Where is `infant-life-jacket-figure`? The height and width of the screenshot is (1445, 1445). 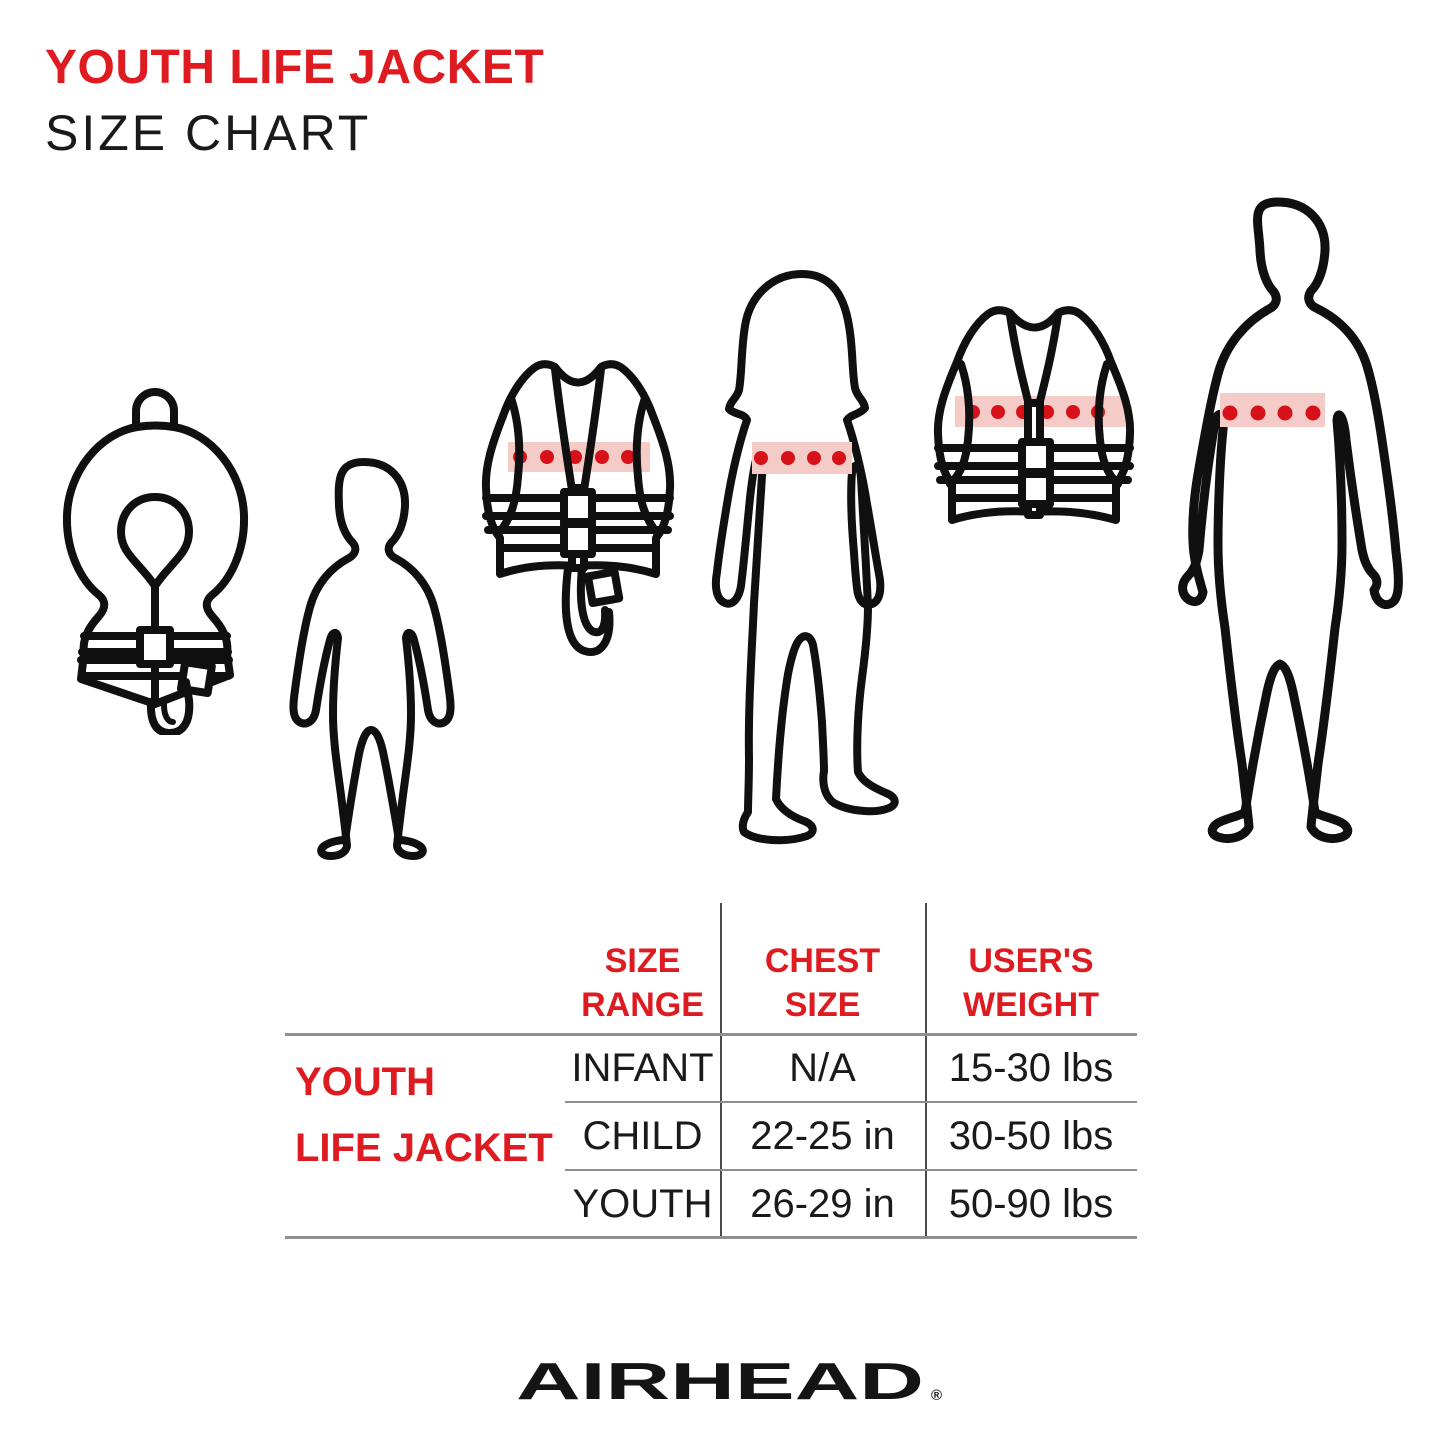
infant-life-jacket-figure is located at coordinates (155, 561).